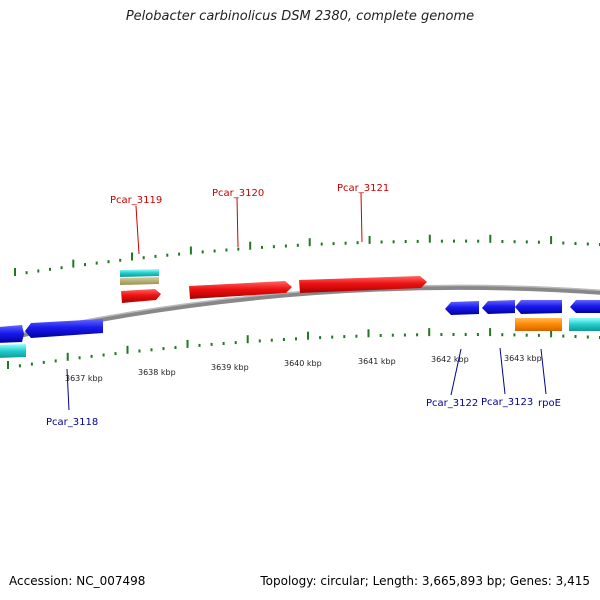  Describe the element at coordinates (136, 200) in the screenshot. I see `gene-label-pcar-3119: Pcar_3119` at that location.